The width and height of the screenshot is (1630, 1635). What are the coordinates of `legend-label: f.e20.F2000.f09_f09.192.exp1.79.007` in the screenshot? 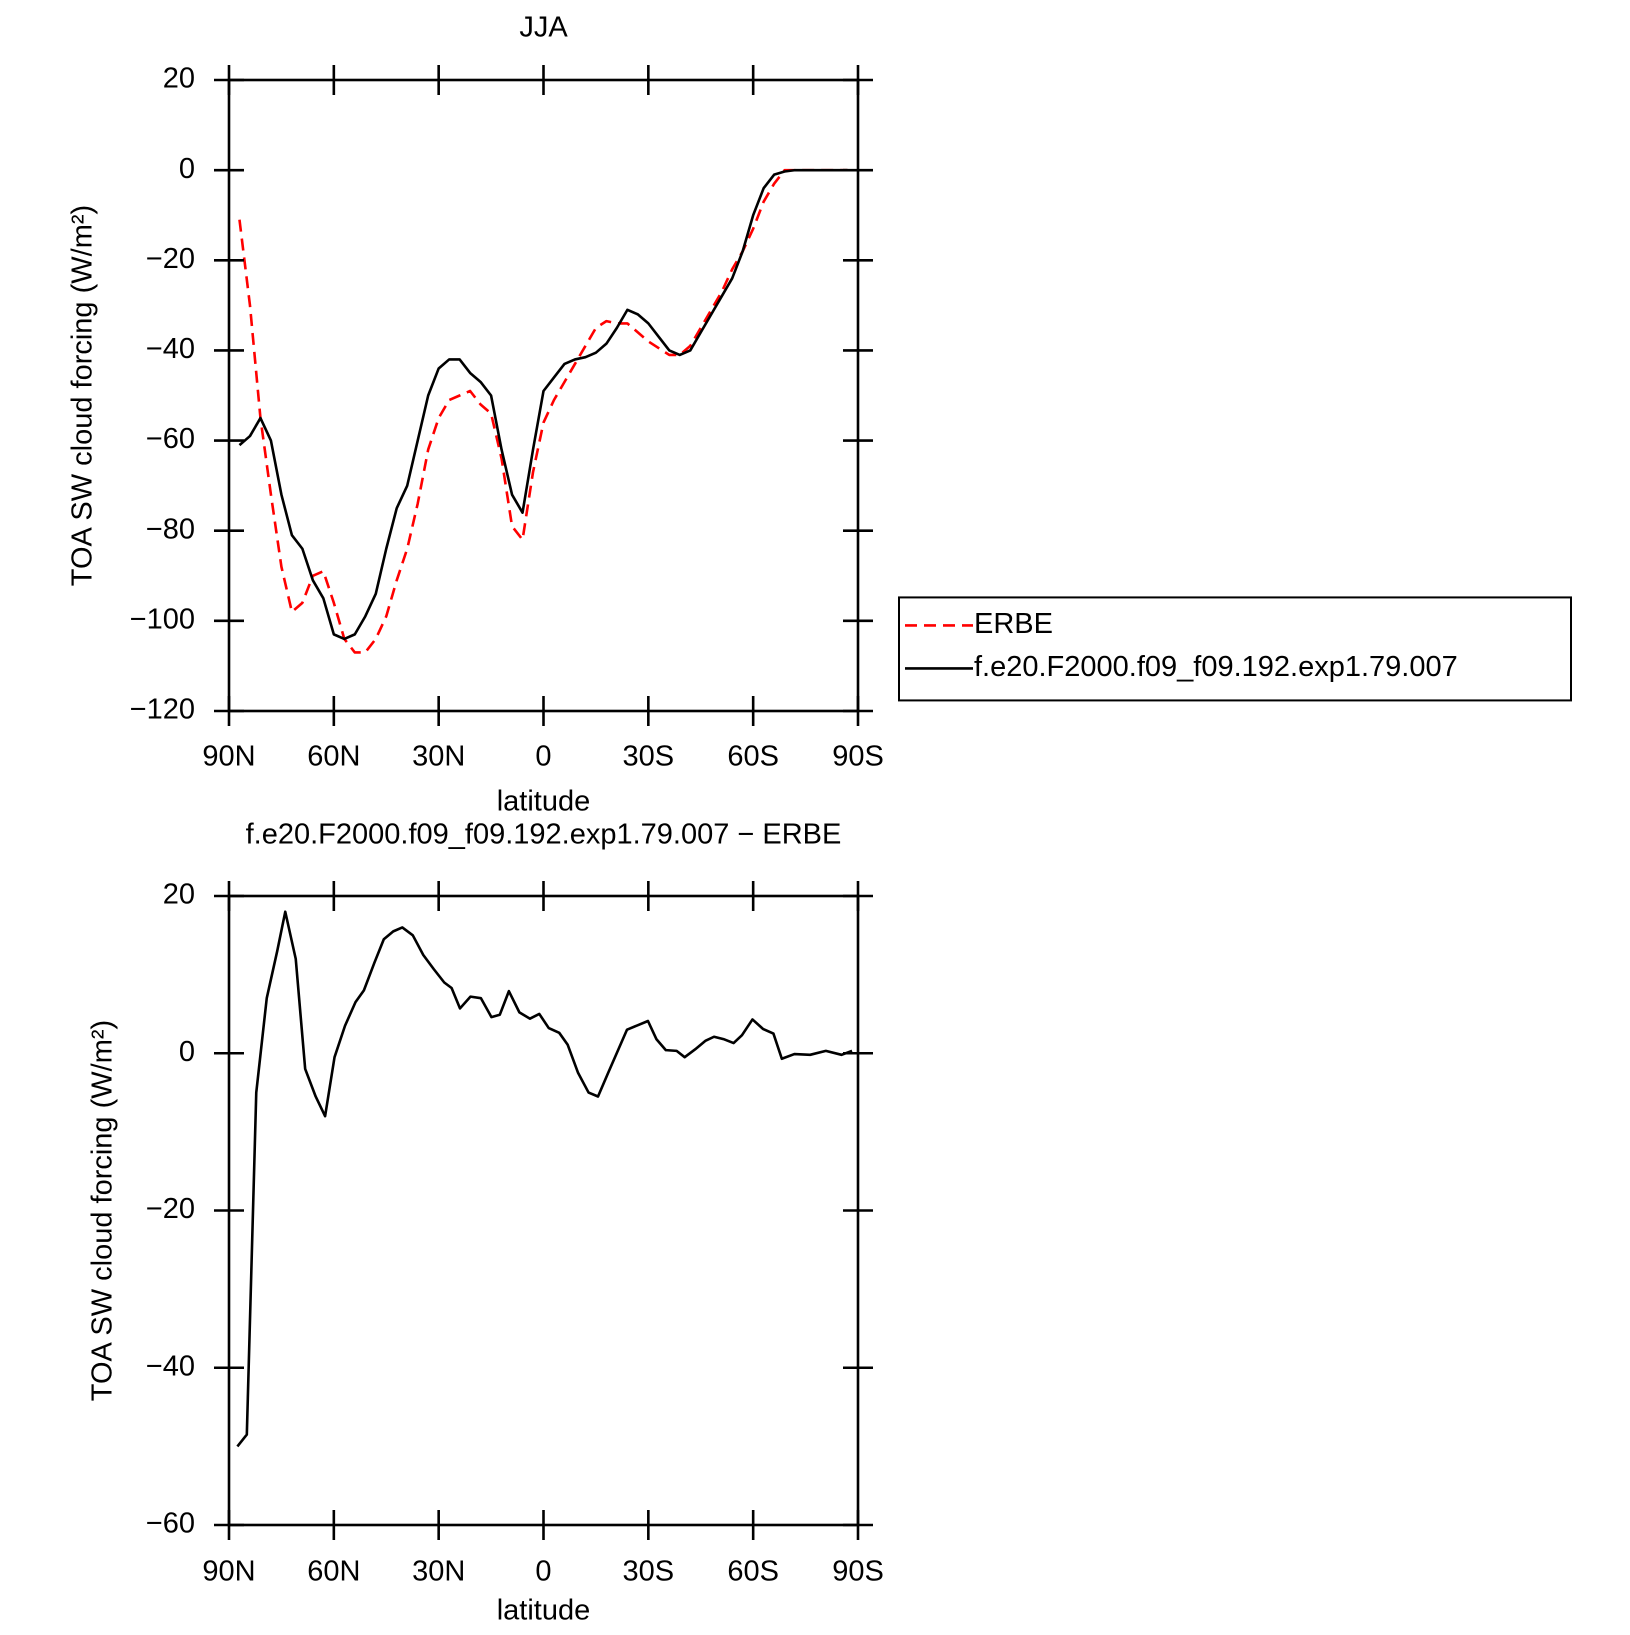 It's located at (1216, 667).